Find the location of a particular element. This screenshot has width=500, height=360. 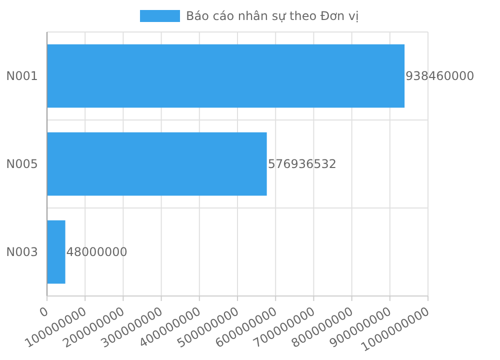

y-tick-label: N005 is located at coordinates (22, 164).